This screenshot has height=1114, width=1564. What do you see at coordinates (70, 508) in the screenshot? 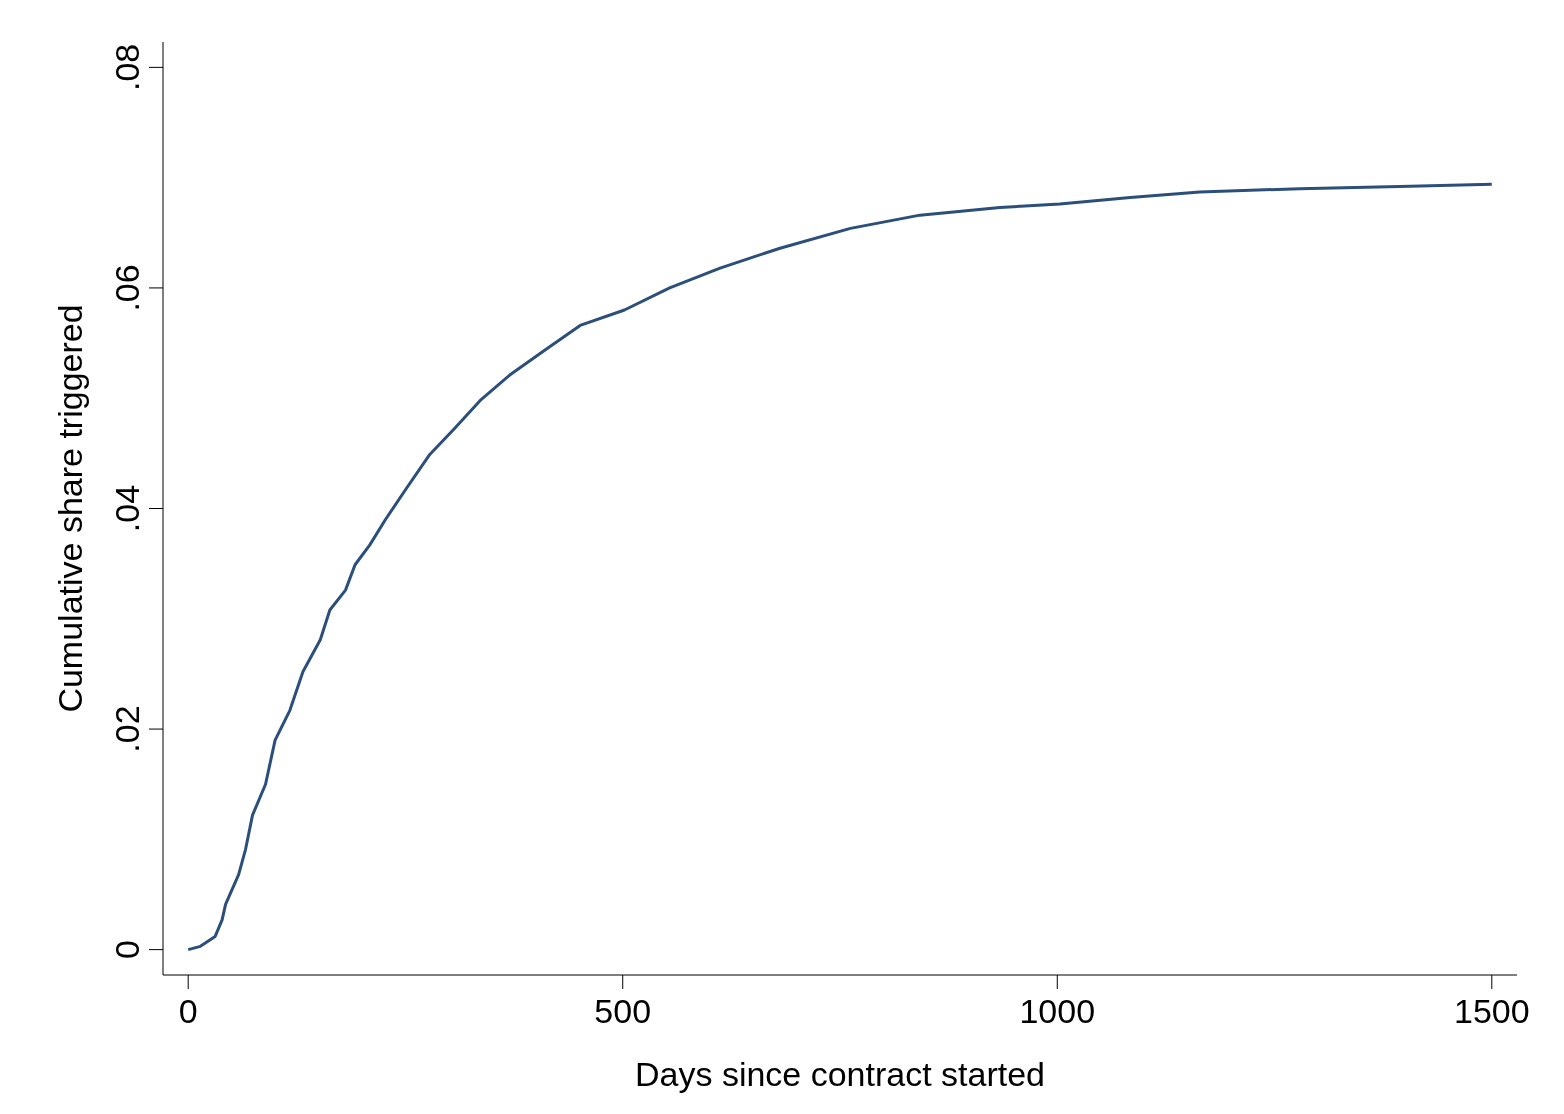
I see `y-axis-title: Cumulative share triggered` at bounding box center [70, 508].